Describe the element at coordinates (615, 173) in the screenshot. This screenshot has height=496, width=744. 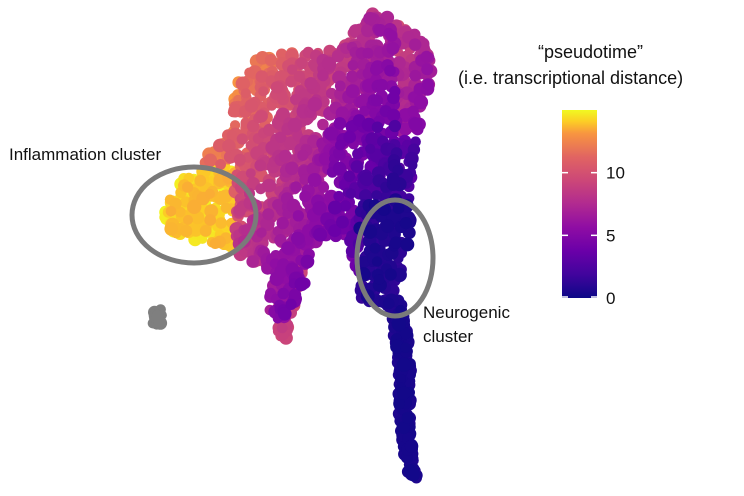
I see `colorbar-tick-label: 10` at that location.